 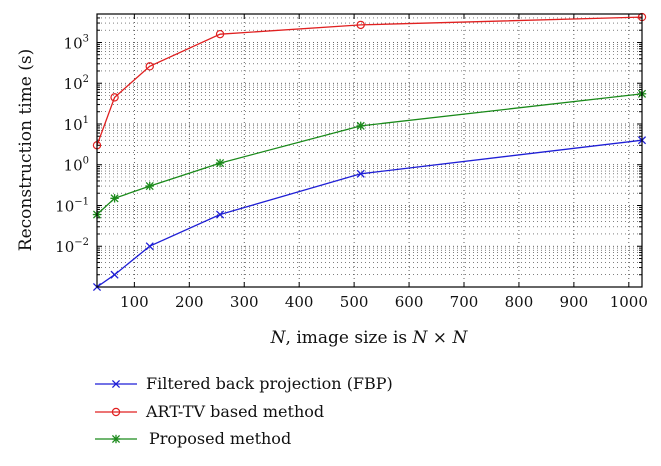 I want to click on legend-label-1: ART-TV based method, so click(x=234, y=411).